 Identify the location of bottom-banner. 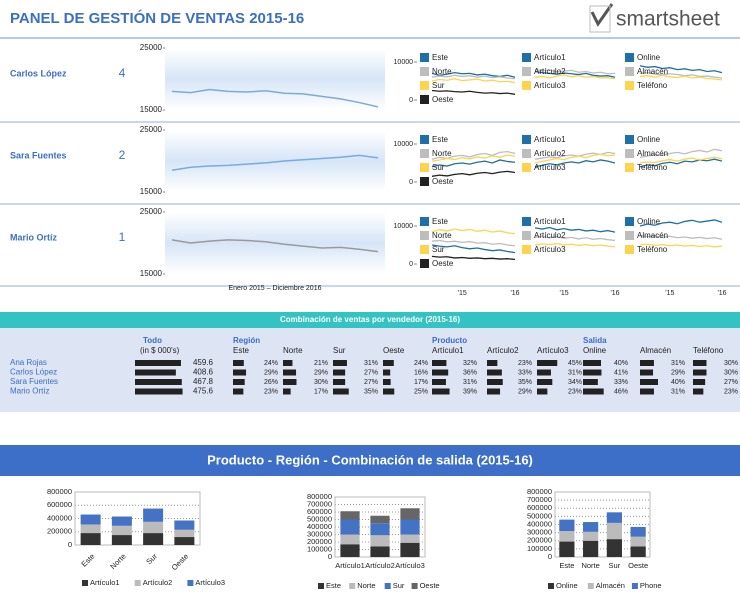
(370, 460).